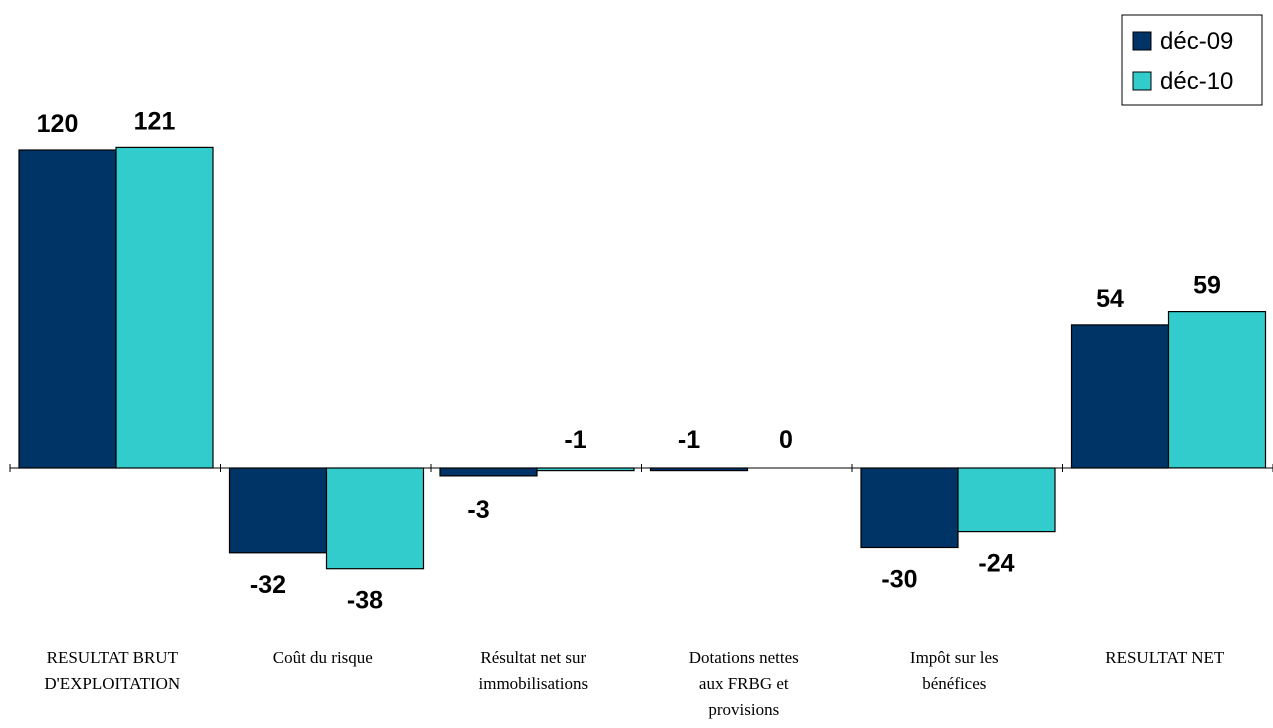  I want to click on value-label-1-3: 0, so click(786, 440).